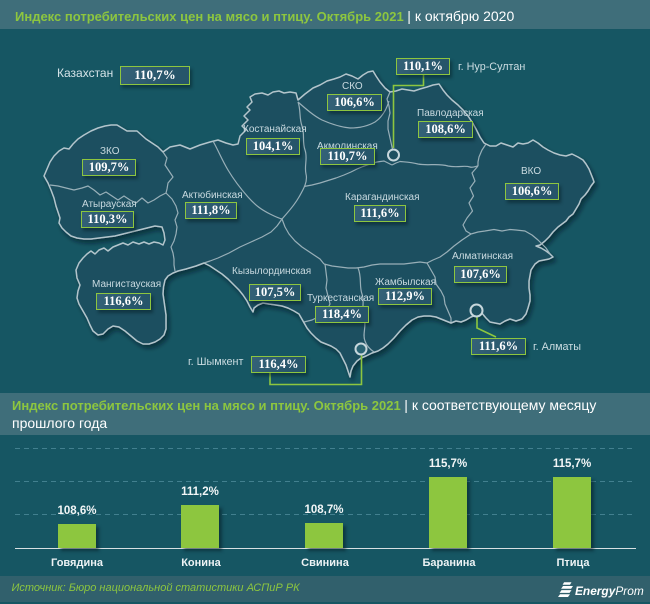 The height and width of the screenshot is (604, 650). Describe the element at coordinates (609, 591) in the screenshot. I see `svg-text: EnergyProm` at that location.